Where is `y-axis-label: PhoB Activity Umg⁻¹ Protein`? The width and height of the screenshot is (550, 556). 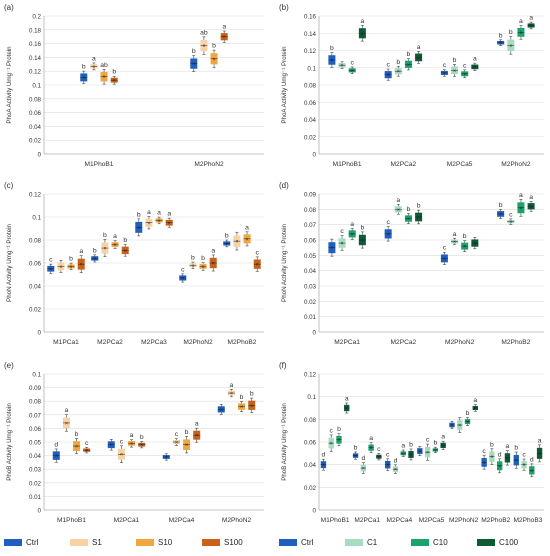 y-axis-label: PhoB Activity Umg⁻¹ Protein is located at coordinates (284, 442).